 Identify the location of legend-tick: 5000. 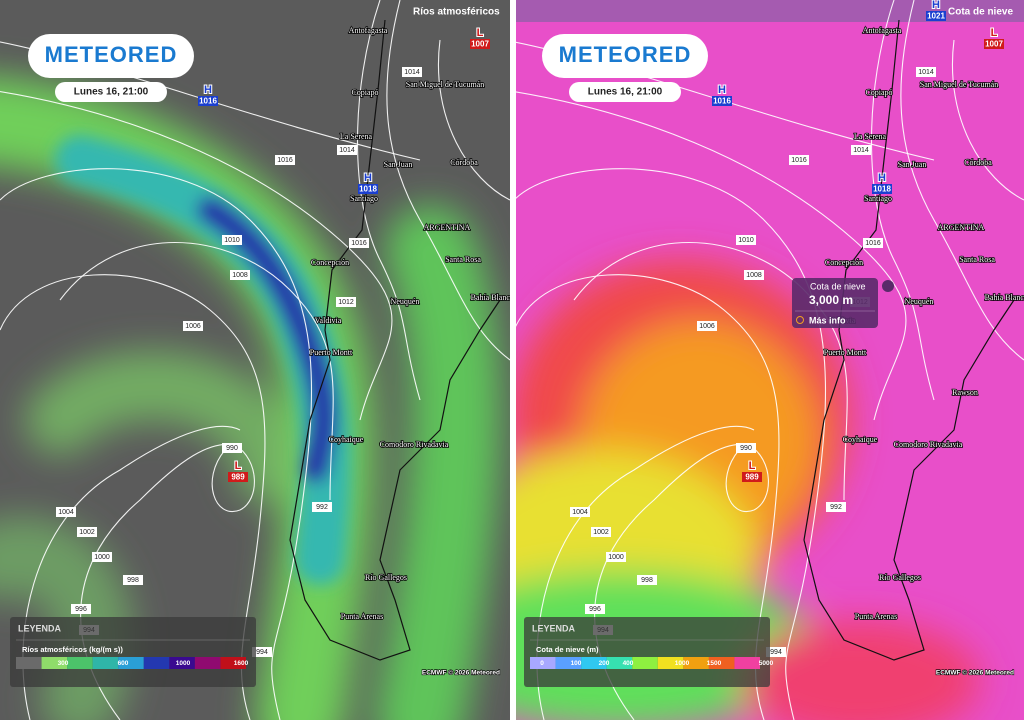
(766, 663).